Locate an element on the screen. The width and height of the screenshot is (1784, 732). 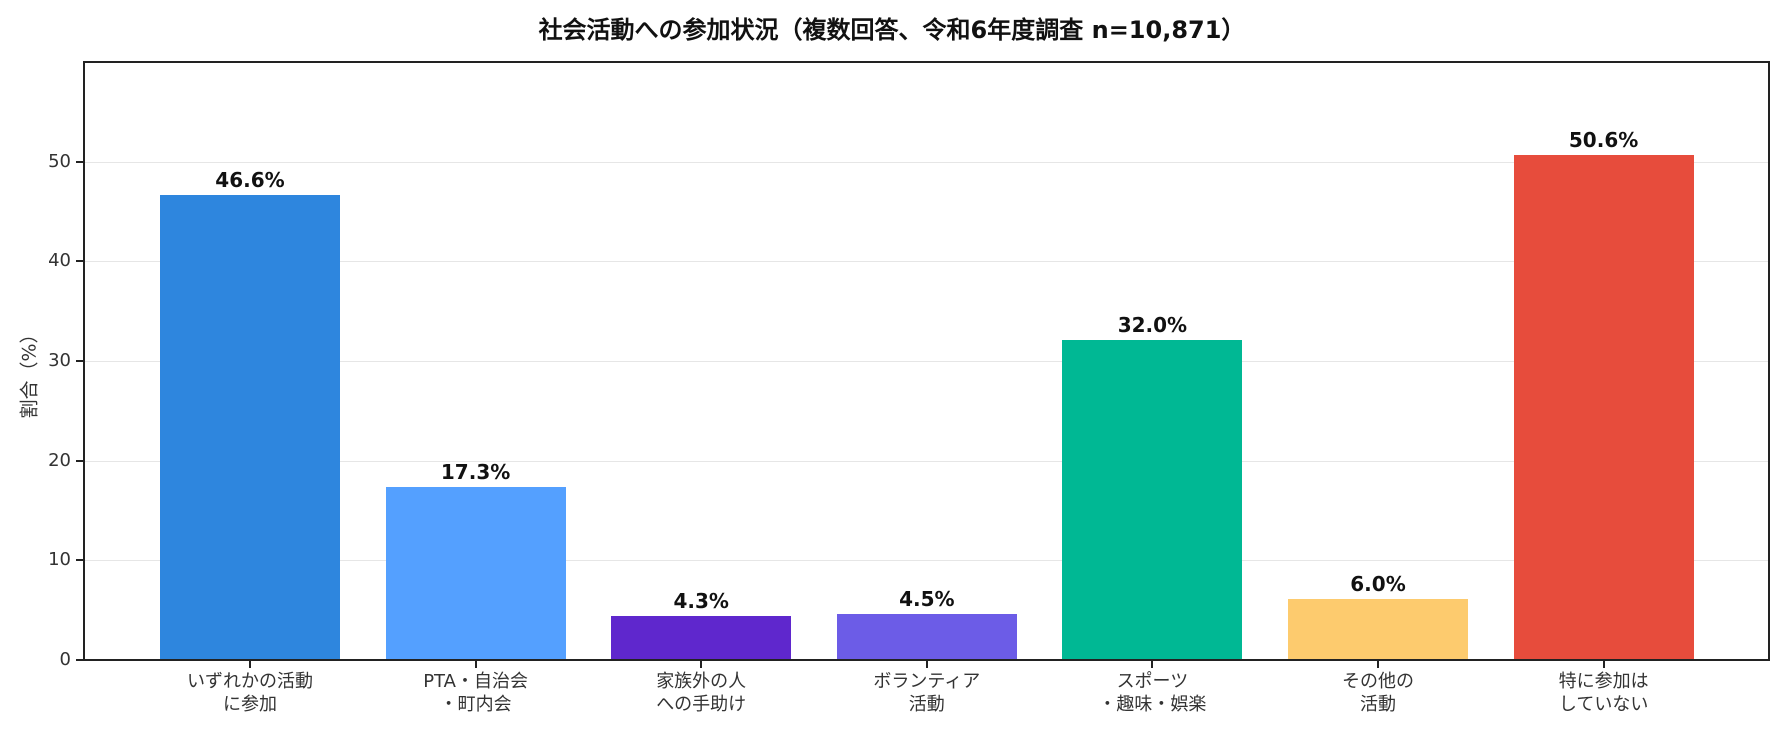
chart-title: 社会活動への参加状況（複数回答、令和6年度調査 n=10,871） is located at coordinates (892, 30).